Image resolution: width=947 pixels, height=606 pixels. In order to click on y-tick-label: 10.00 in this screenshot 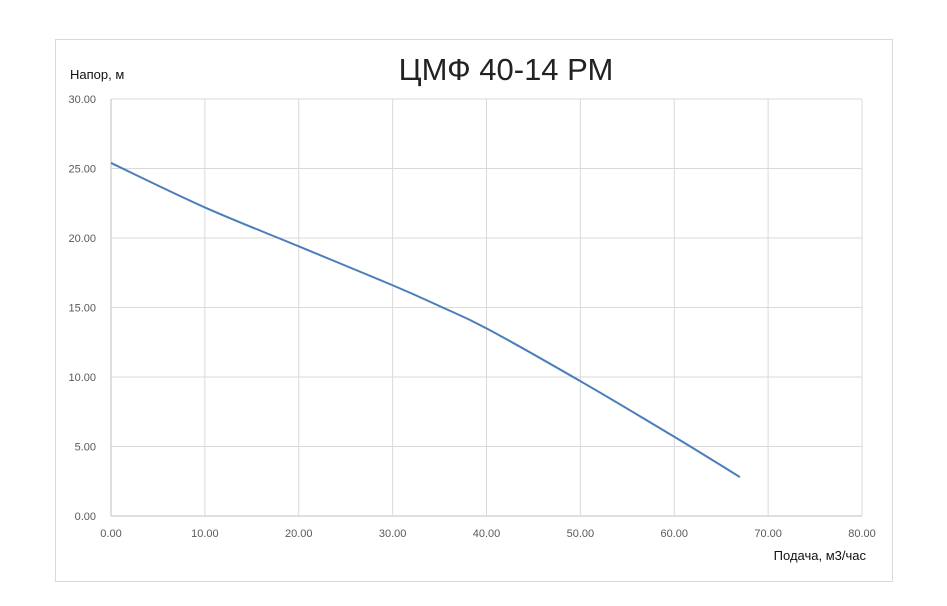, I will do `click(82, 378)`.